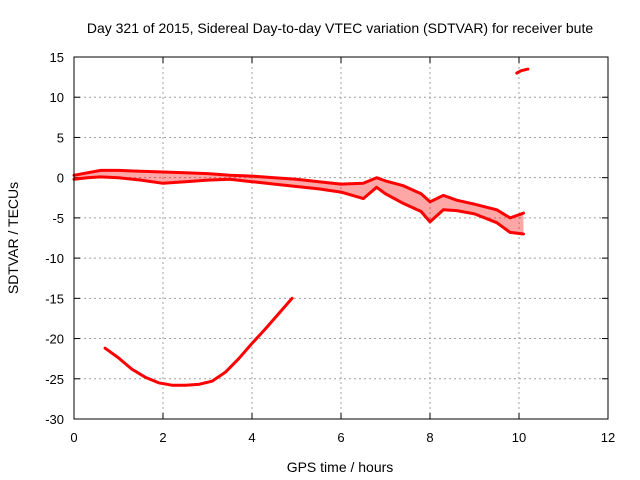  Describe the element at coordinates (429, 437) in the screenshot. I see `x-tick-label: 8` at that location.